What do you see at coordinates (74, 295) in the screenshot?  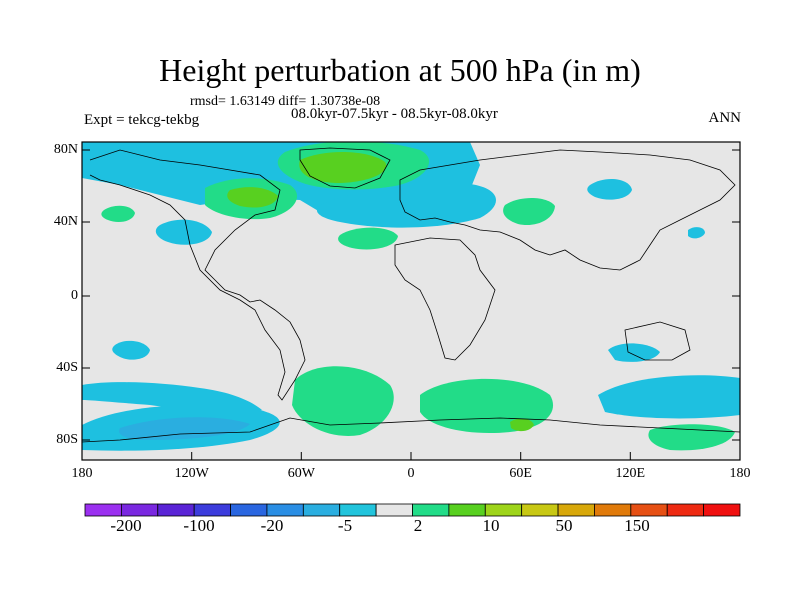 I see `lat-label: 0` at bounding box center [74, 295].